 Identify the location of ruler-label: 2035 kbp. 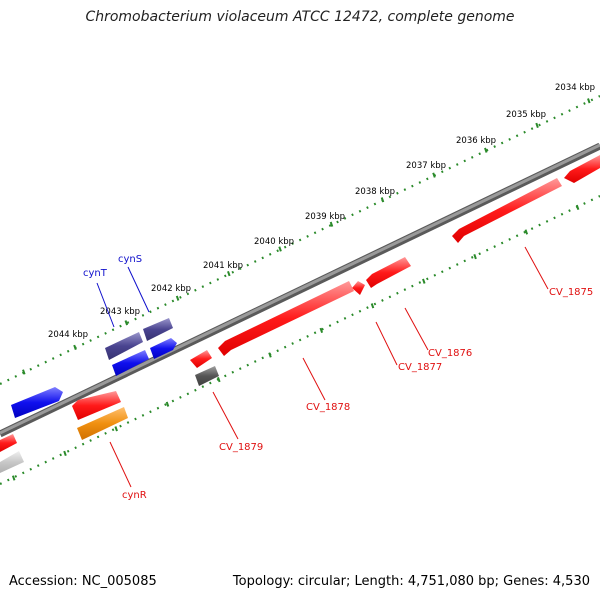
(526, 115).